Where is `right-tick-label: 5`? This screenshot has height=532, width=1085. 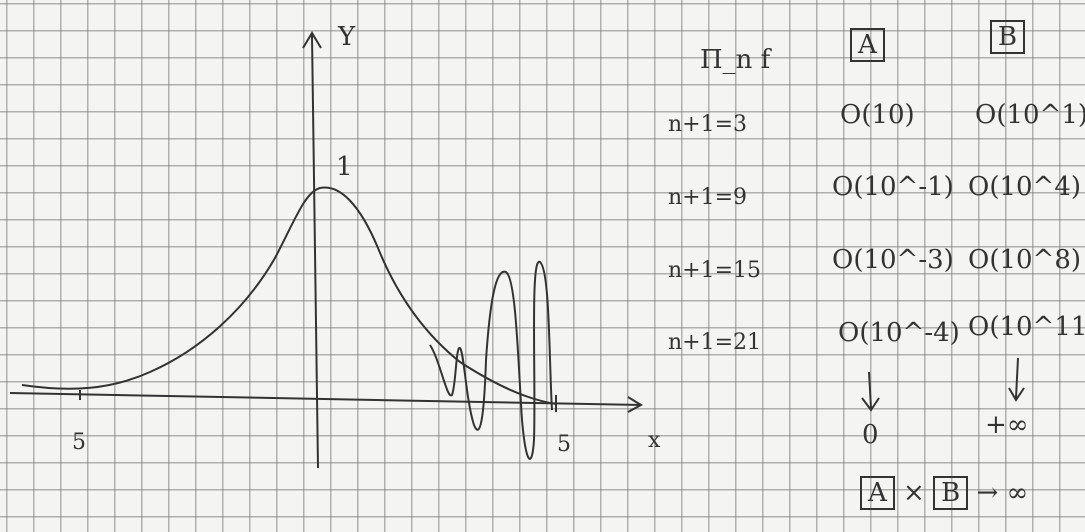 right-tick-label: 5 is located at coordinates (564, 444).